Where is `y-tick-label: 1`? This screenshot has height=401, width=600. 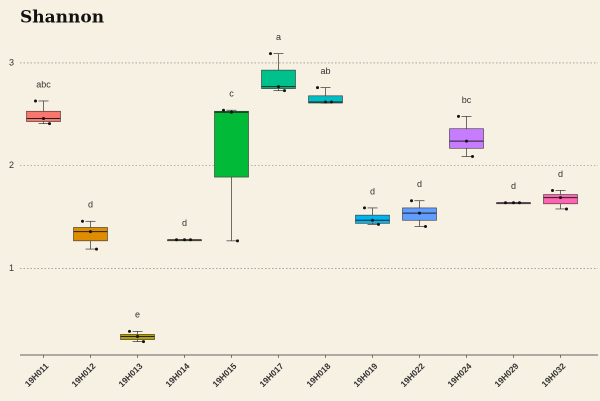
y-tick-label: 1 is located at coordinates (11, 268).